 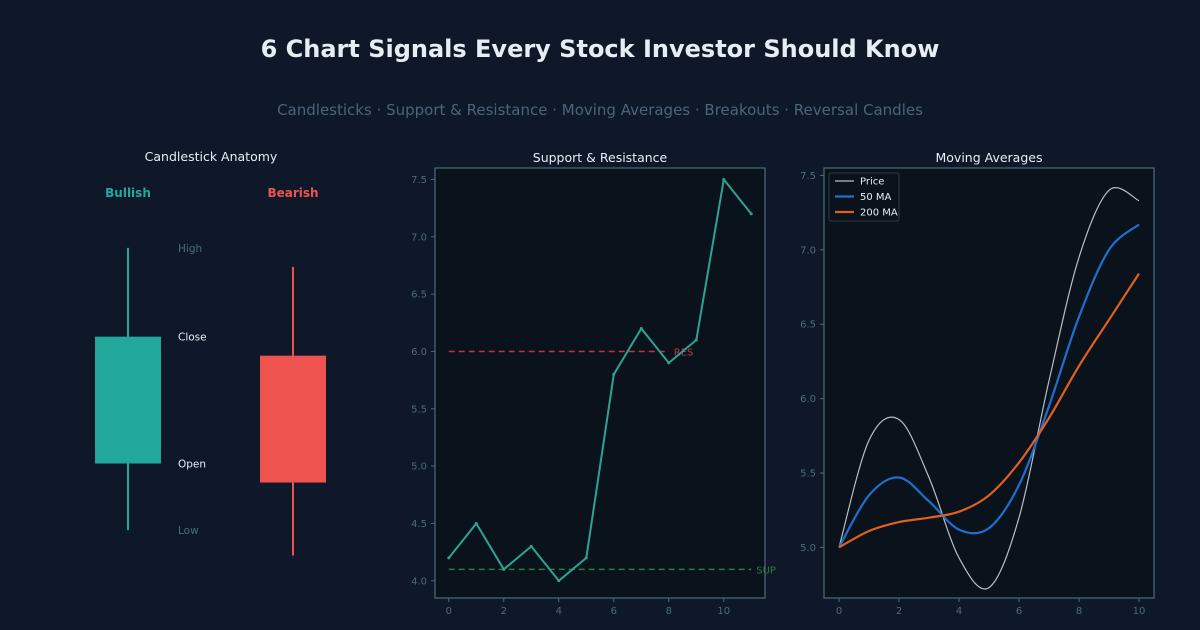 What do you see at coordinates (684, 352) in the screenshot?
I see `level-label: RES` at bounding box center [684, 352].